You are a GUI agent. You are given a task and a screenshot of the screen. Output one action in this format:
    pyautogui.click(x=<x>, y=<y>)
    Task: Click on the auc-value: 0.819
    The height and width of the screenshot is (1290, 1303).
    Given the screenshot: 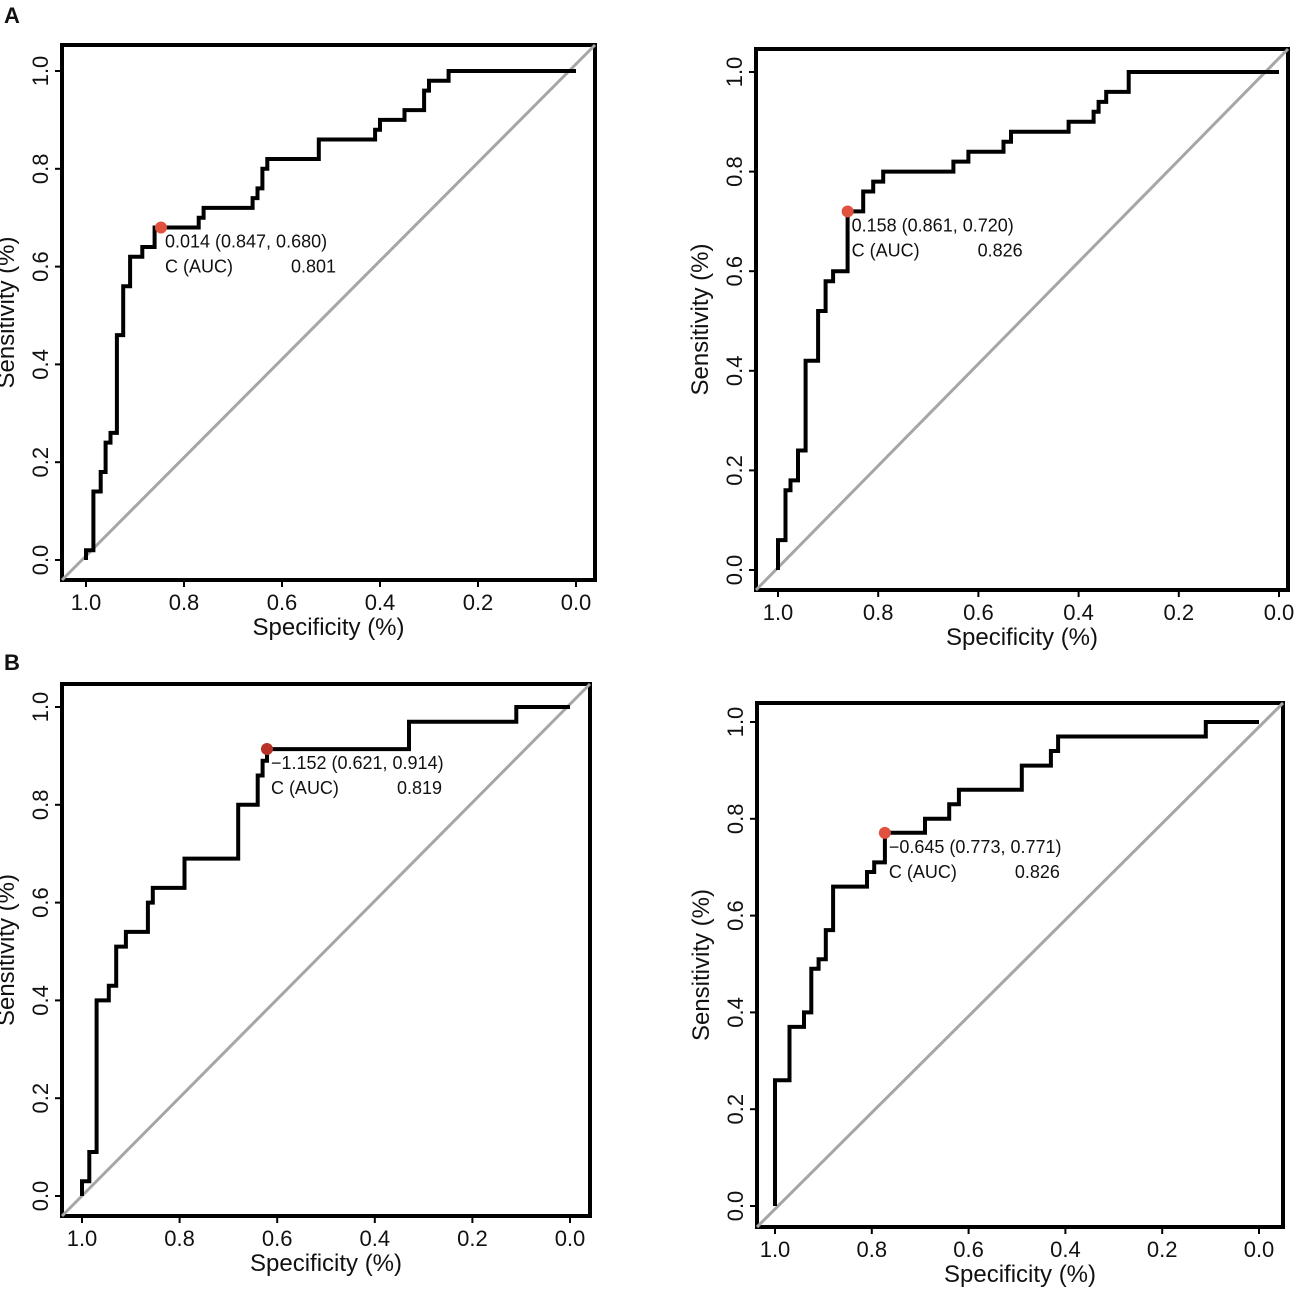 What is the action you would take?
    pyautogui.click(x=419, y=788)
    